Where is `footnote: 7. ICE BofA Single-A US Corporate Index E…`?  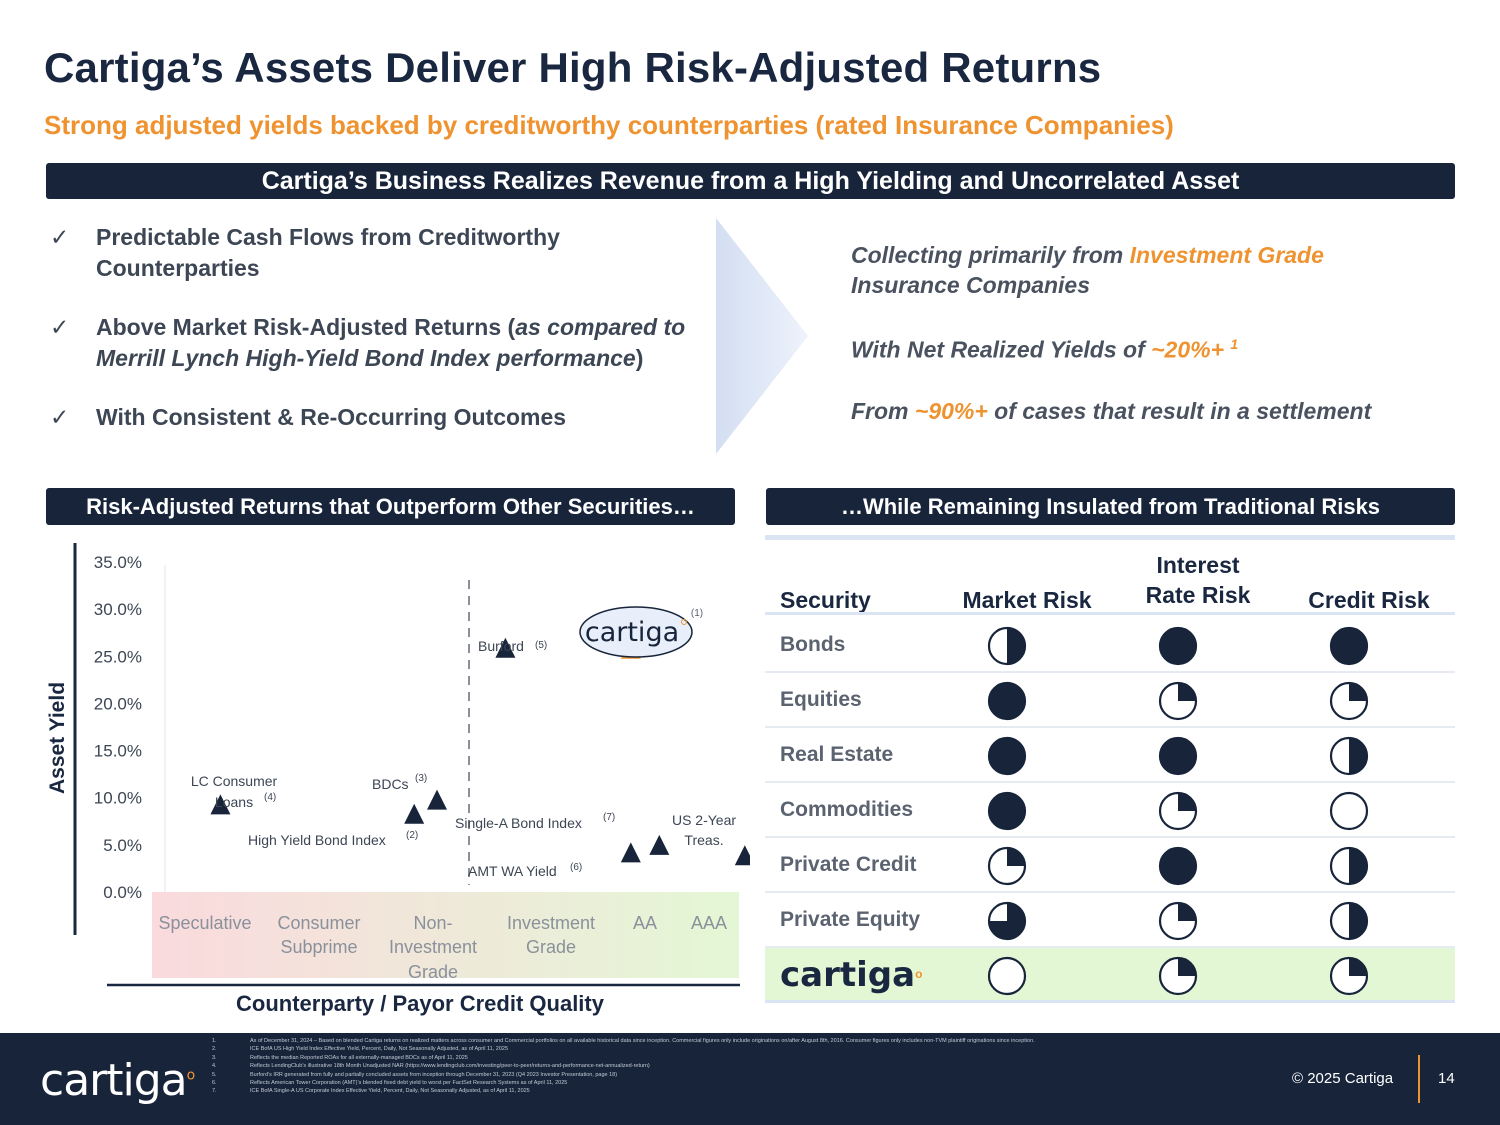
footnote: 7. ICE BofA Single-A US Corporate Index E… is located at coordinates (371, 1091).